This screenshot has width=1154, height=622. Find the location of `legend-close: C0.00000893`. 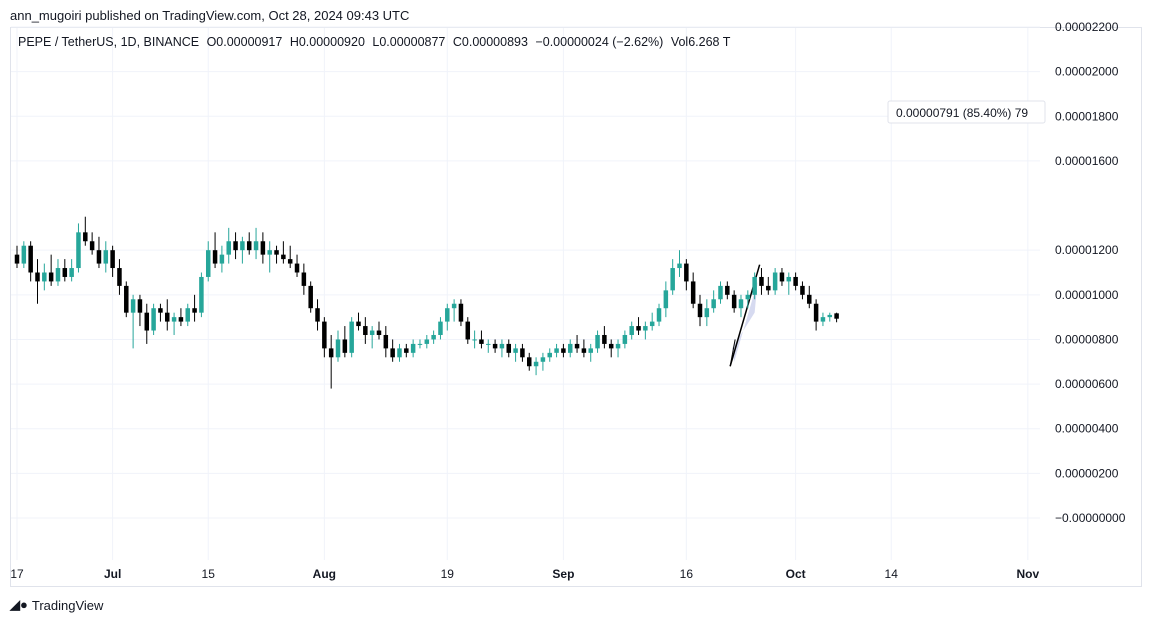

legend-close: C0.00000893 is located at coordinates (490, 42).